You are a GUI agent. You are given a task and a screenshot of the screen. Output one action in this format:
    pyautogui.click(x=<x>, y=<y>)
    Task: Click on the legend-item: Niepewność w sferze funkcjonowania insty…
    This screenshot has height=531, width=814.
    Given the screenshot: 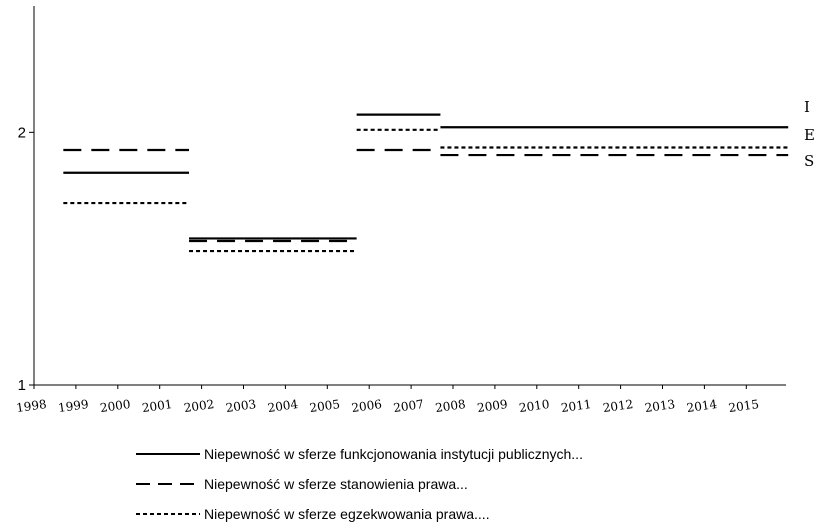 What is the action you would take?
    pyautogui.click(x=359, y=454)
    